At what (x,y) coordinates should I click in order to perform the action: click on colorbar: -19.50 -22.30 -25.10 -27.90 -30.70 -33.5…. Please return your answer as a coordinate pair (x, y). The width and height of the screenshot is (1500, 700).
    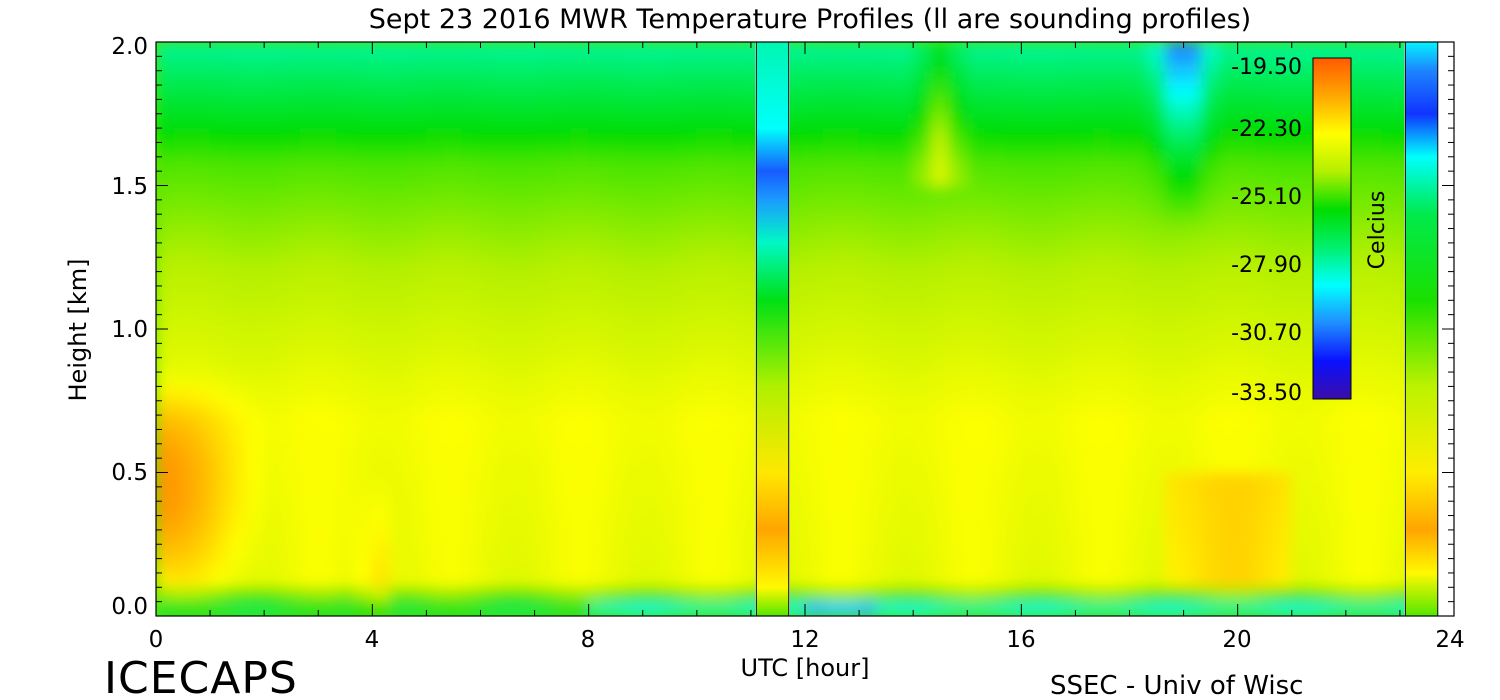
    Looking at the image, I should click on (1310, 230).